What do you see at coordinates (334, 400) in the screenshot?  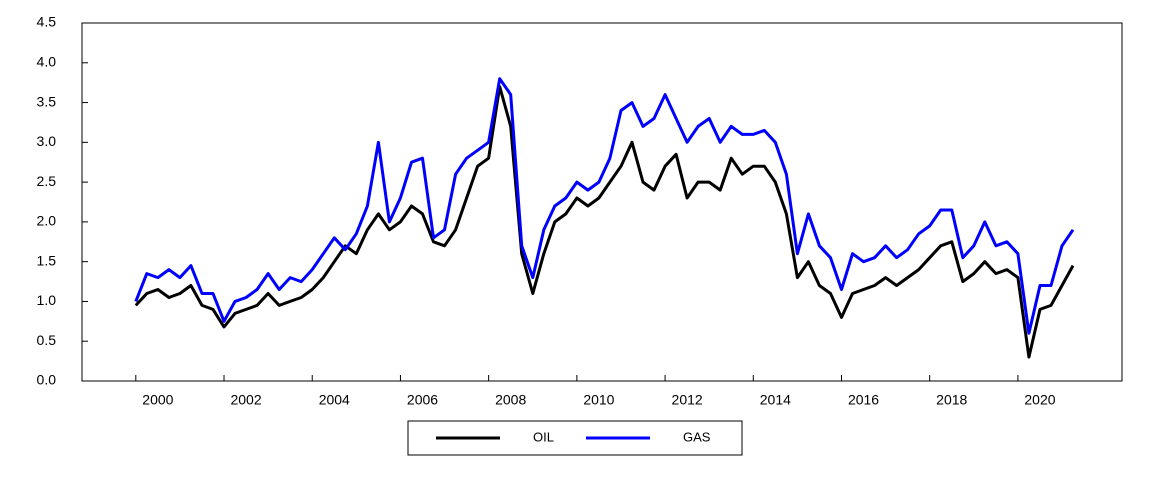 I see `x-tick-label: 2004` at bounding box center [334, 400].